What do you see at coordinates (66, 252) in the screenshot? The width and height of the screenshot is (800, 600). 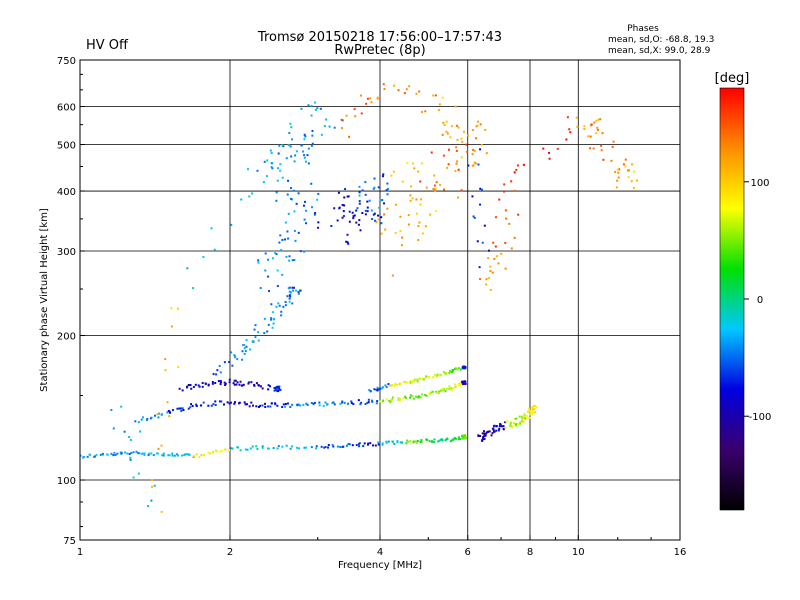 I see `y-tick-label: 300` at bounding box center [66, 252].